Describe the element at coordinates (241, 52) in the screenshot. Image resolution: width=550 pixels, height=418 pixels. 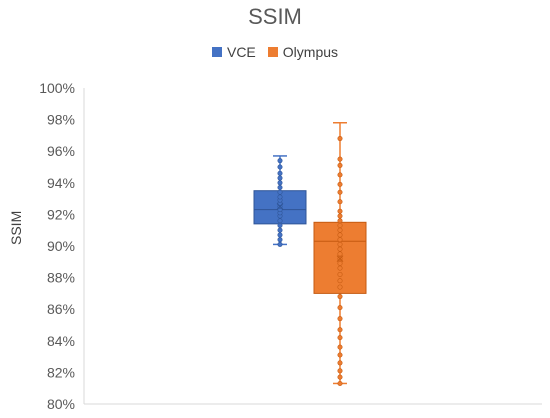
I see `legend-label-vce: VCE` at that location.